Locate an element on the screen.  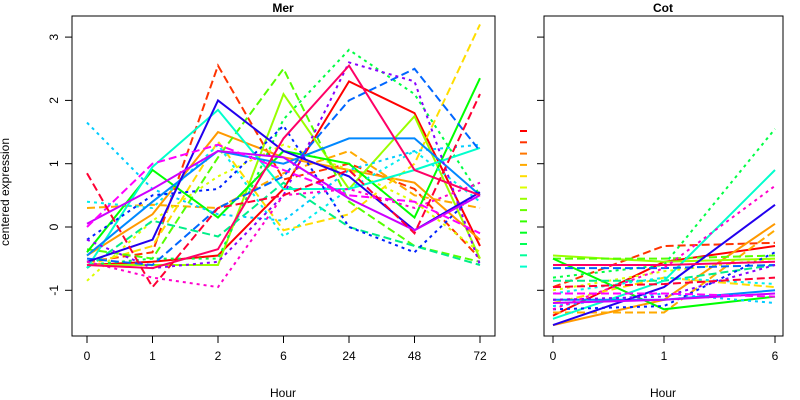
plot-area is located at coordinates (664, 227).